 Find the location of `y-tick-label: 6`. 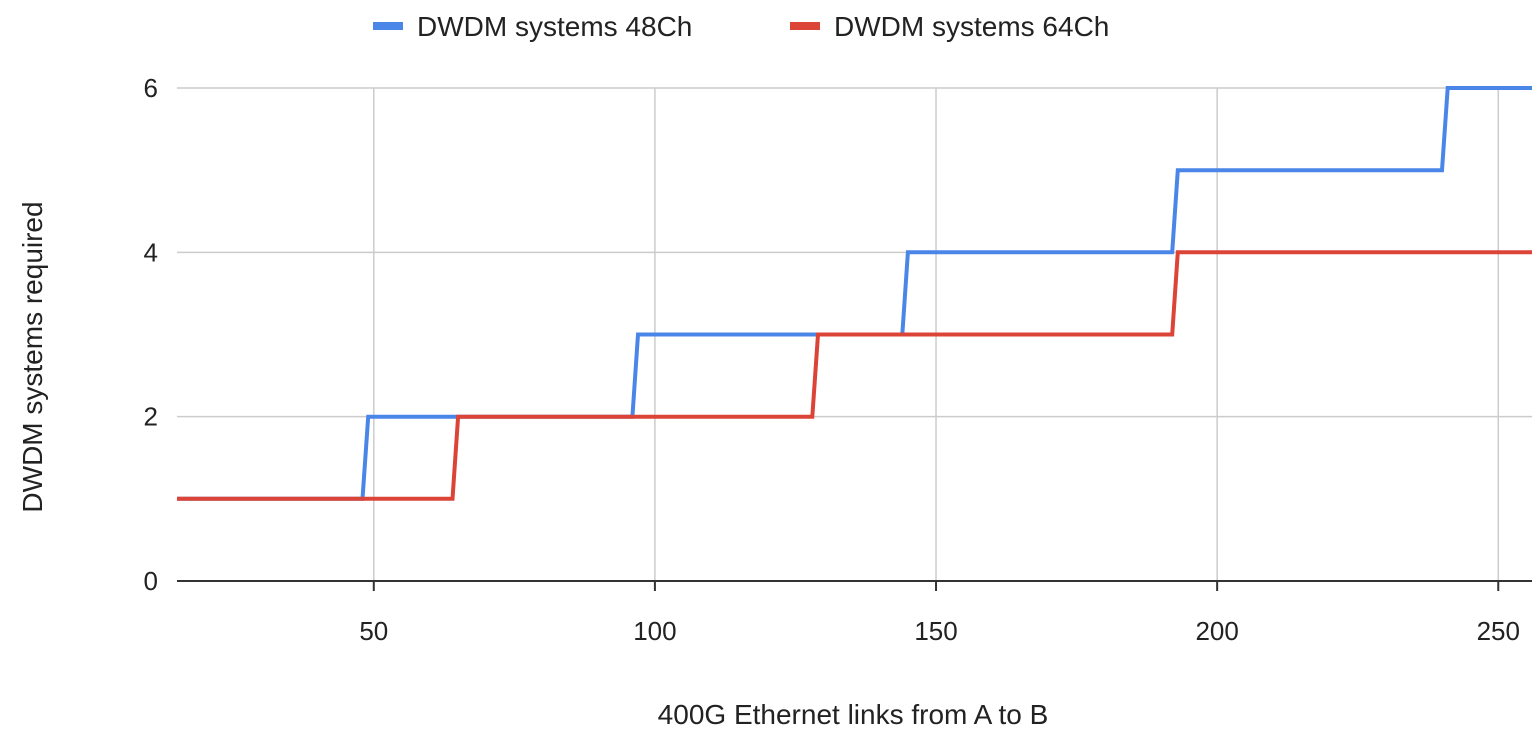

y-tick-label: 6 is located at coordinates (151, 88).